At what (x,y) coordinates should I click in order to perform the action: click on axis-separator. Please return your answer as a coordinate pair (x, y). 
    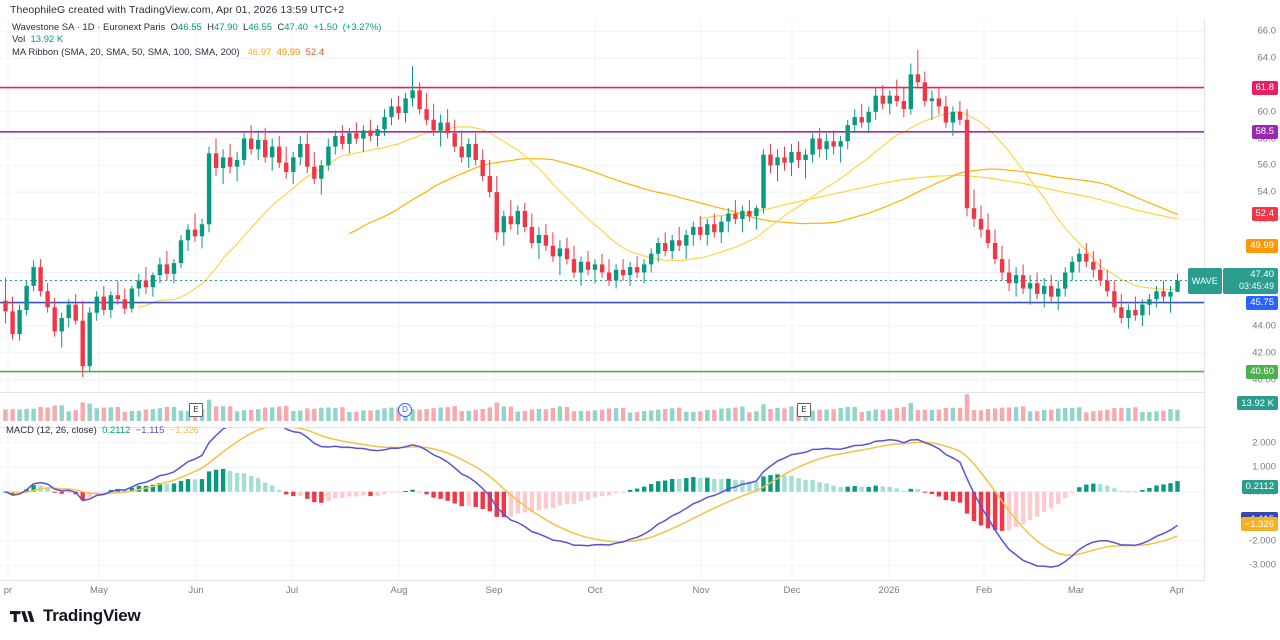
    Looking at the image, I should click on (1204, 299).